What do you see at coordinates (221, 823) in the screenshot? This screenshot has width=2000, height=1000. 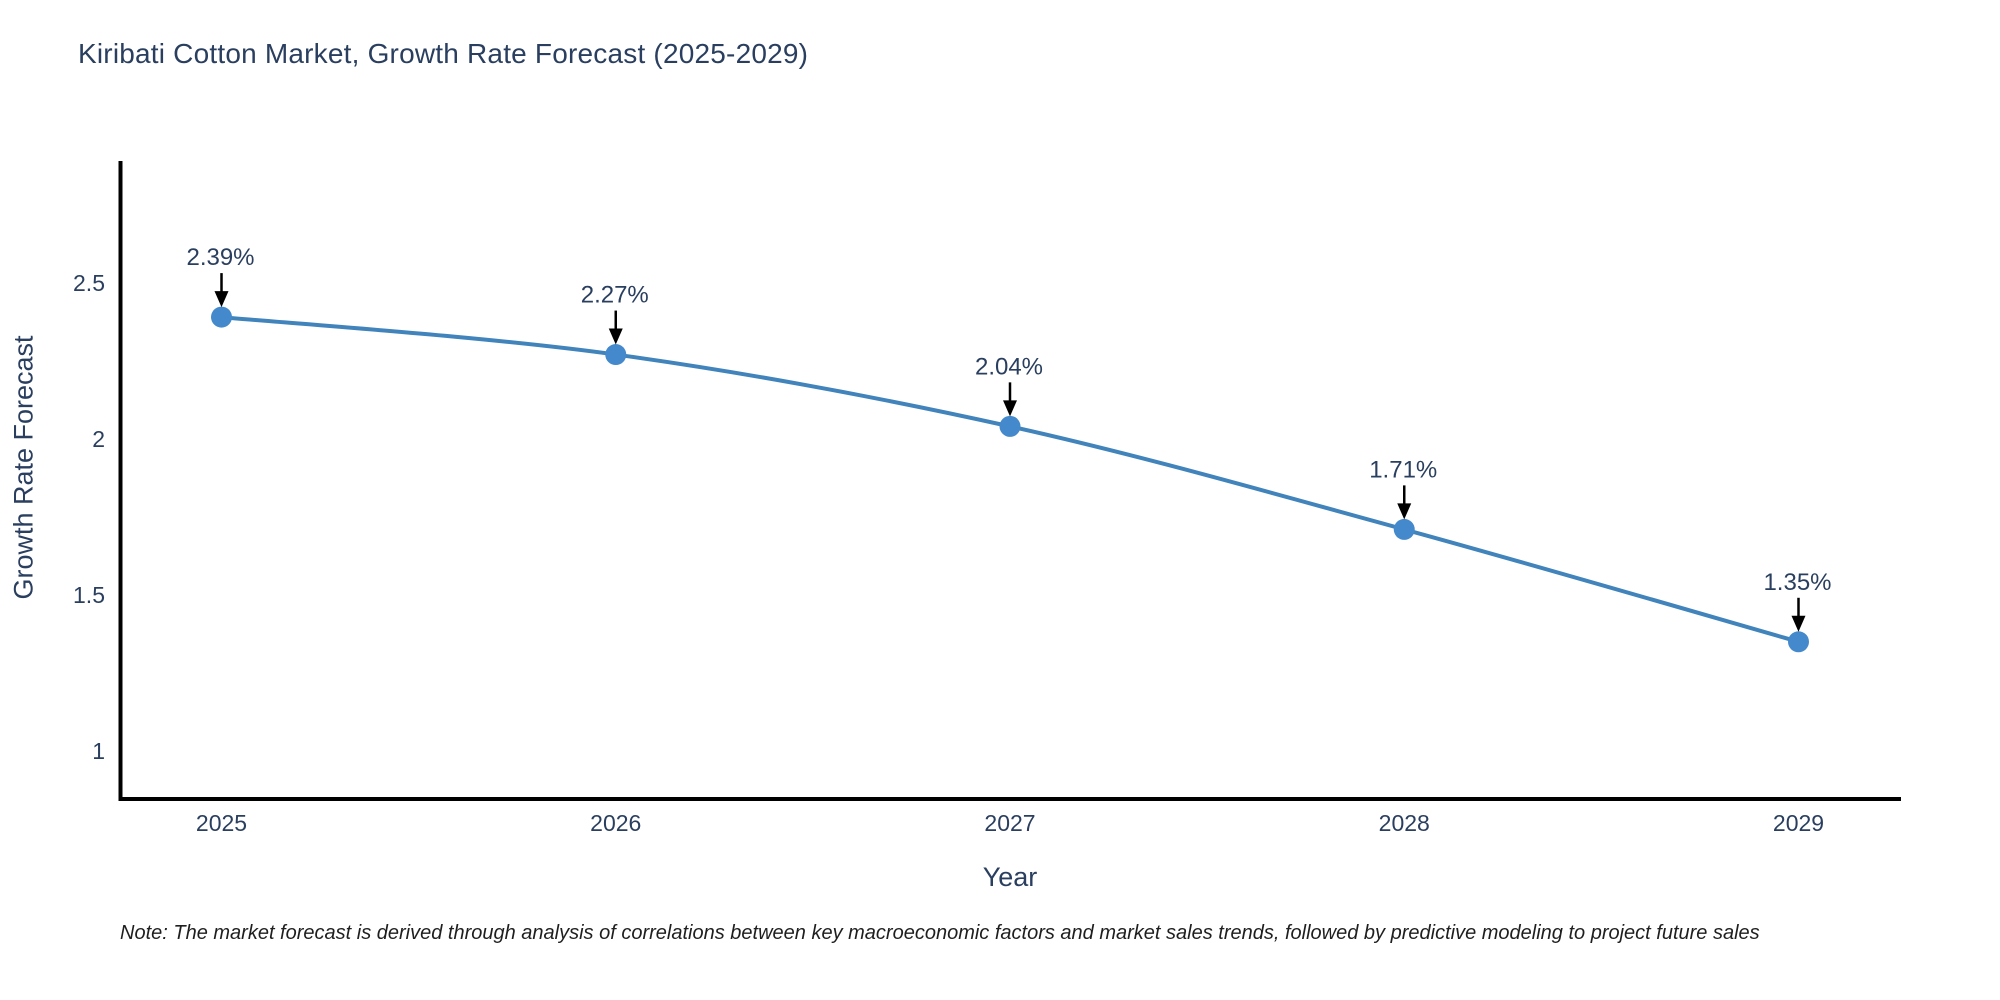 I see `x-tick-label: 2025` at bounding box center [221, 823].